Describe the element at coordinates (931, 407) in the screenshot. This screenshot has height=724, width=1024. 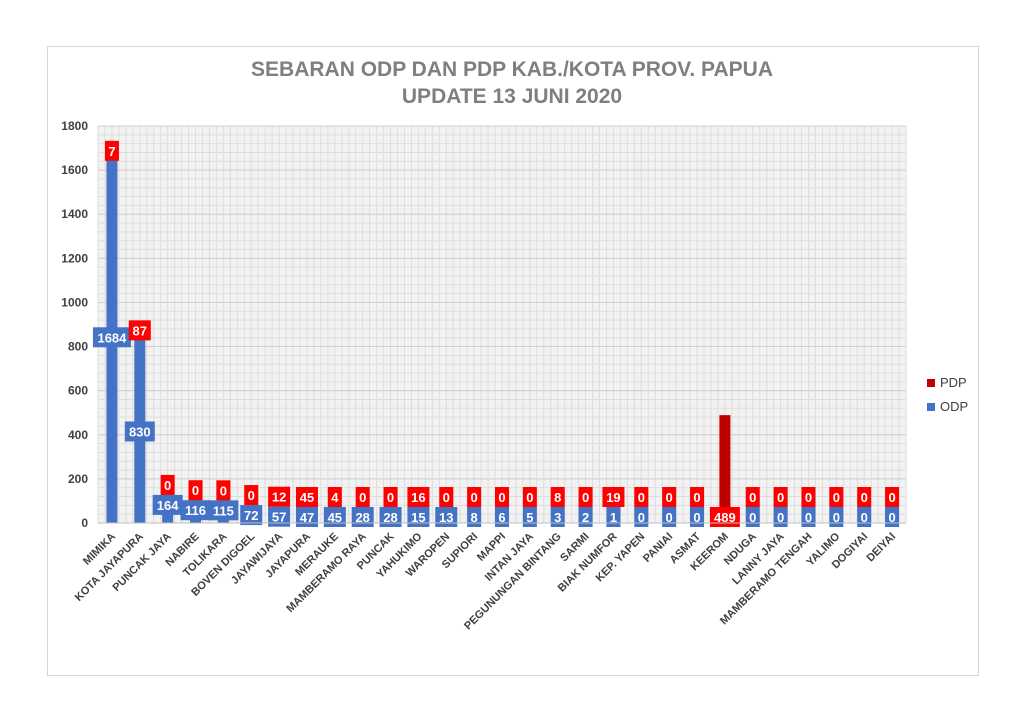
I see `legend-swatch-odp` at that location.